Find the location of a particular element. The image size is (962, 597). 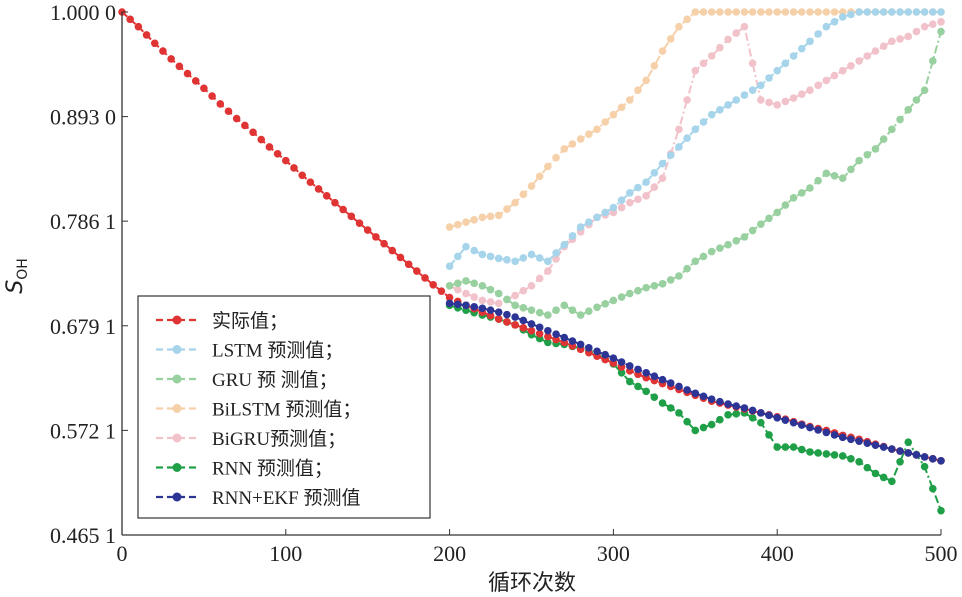

legend-item-1: 实际值； is located at coordinates (222, 321).